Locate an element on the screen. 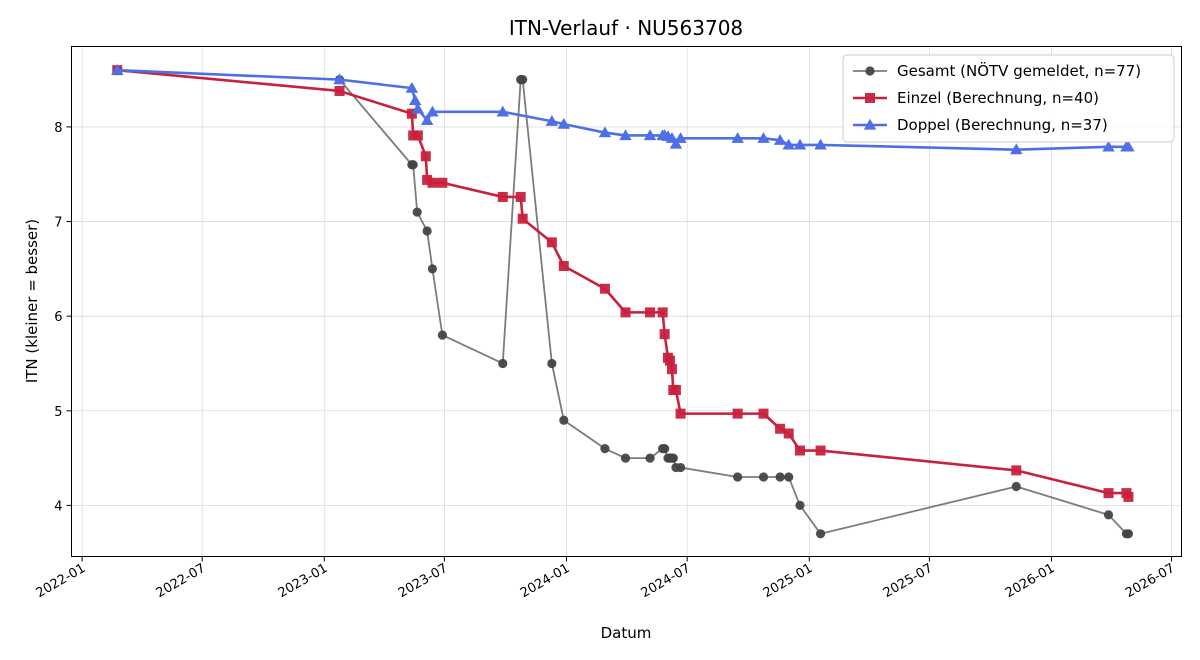 The image size is (1200, 660). legend-item-gesamt: Gesamt (NÖTV gemeldet, n=77) is located at coordinates (997, 70).